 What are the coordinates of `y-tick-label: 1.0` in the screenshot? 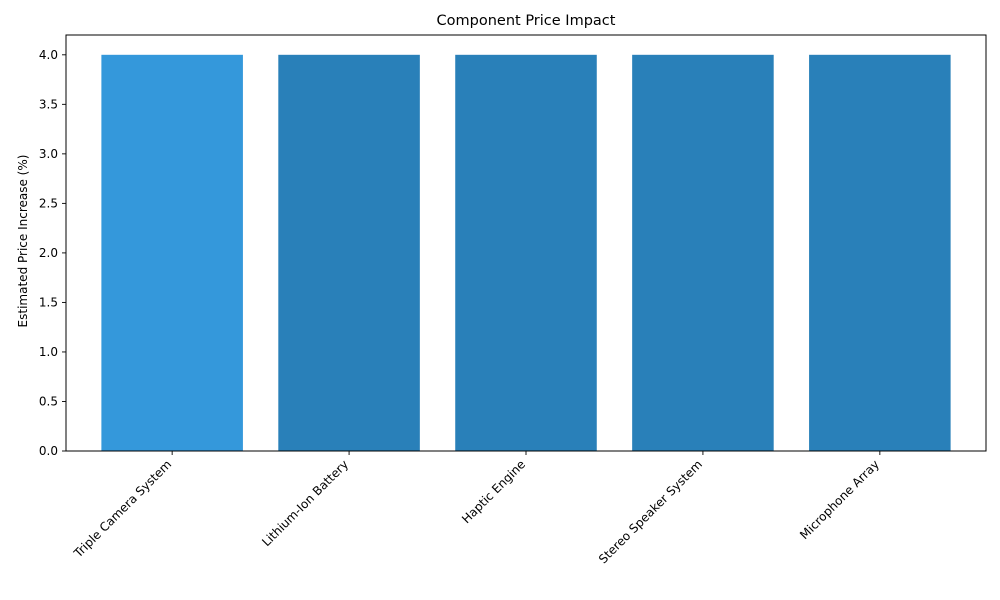 It's located at (48, 352).